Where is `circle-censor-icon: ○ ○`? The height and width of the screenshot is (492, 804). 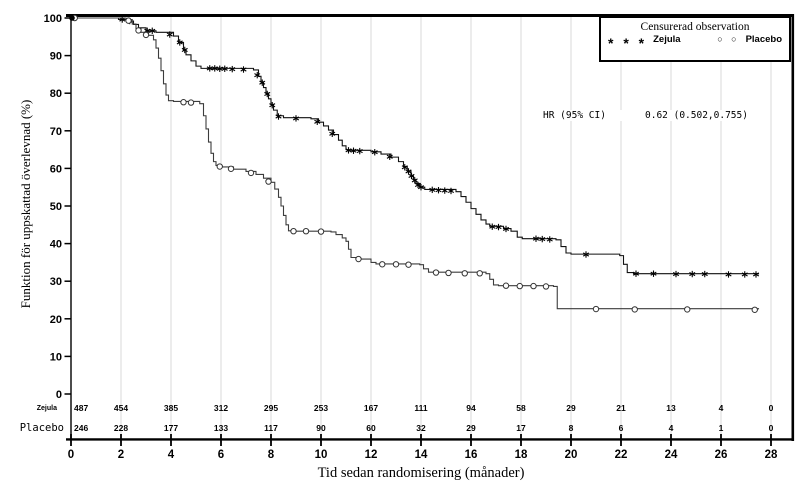 circle-censor-icon: ○ ○ is located at coordinates (728, 39).